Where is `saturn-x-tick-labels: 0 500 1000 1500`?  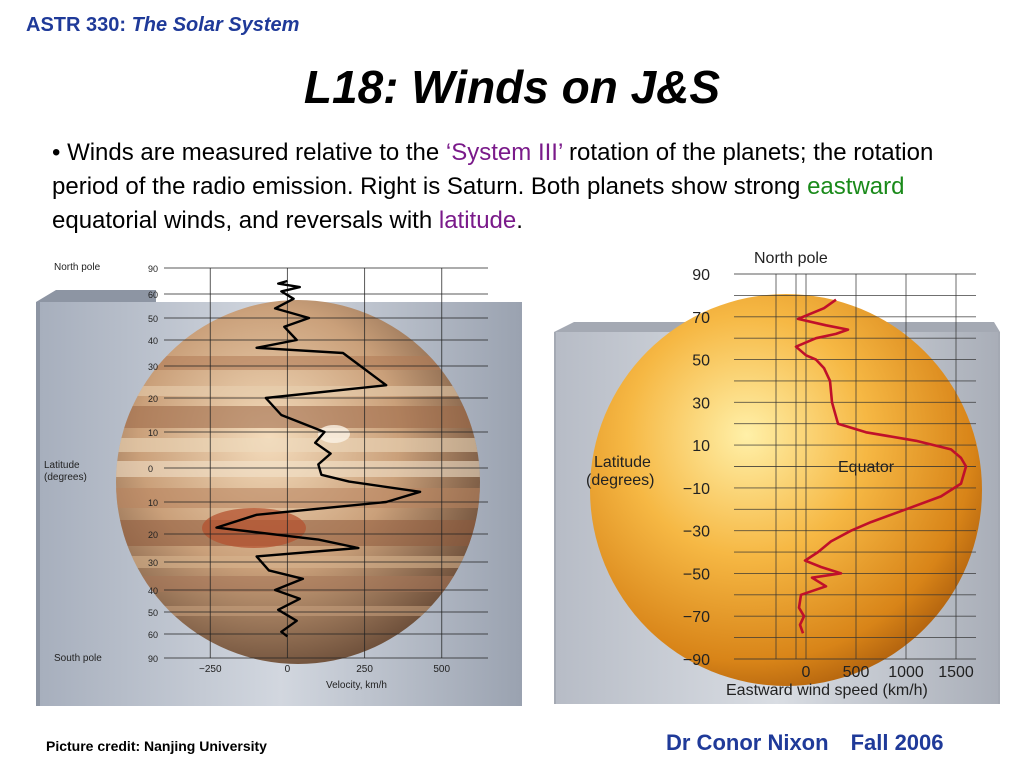
saturn-x-tick-labels: 0 500 1000 1500 is located at coordinates (888, 672).